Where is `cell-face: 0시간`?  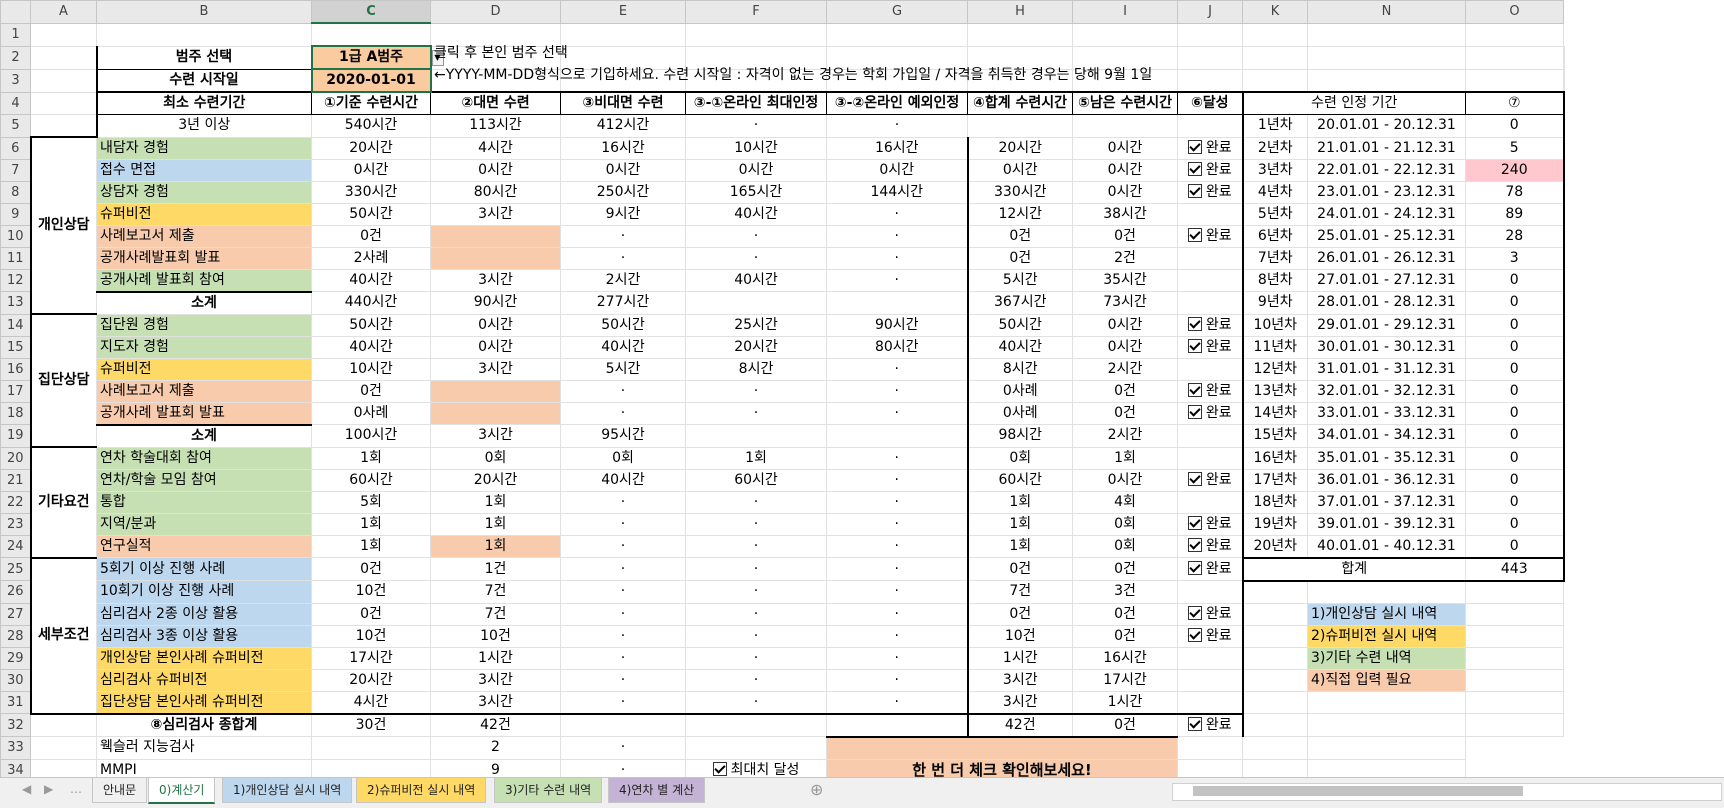
cell-face: 0시간 is located at coordinates (495, 347).